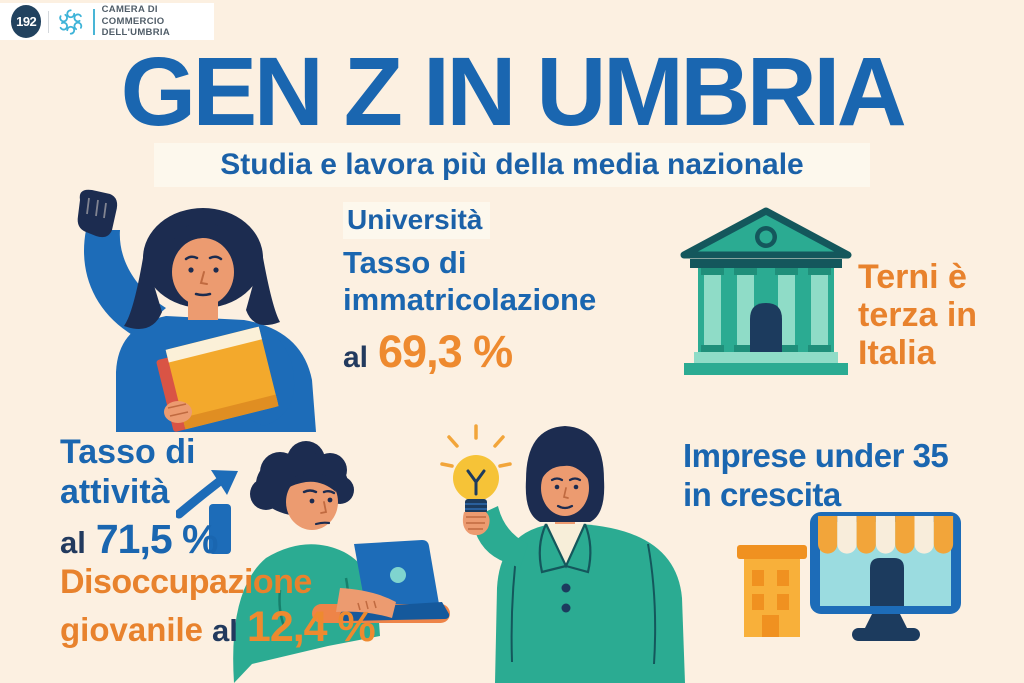  I want to click on terni-line1: Terni è, so click(912, 277).